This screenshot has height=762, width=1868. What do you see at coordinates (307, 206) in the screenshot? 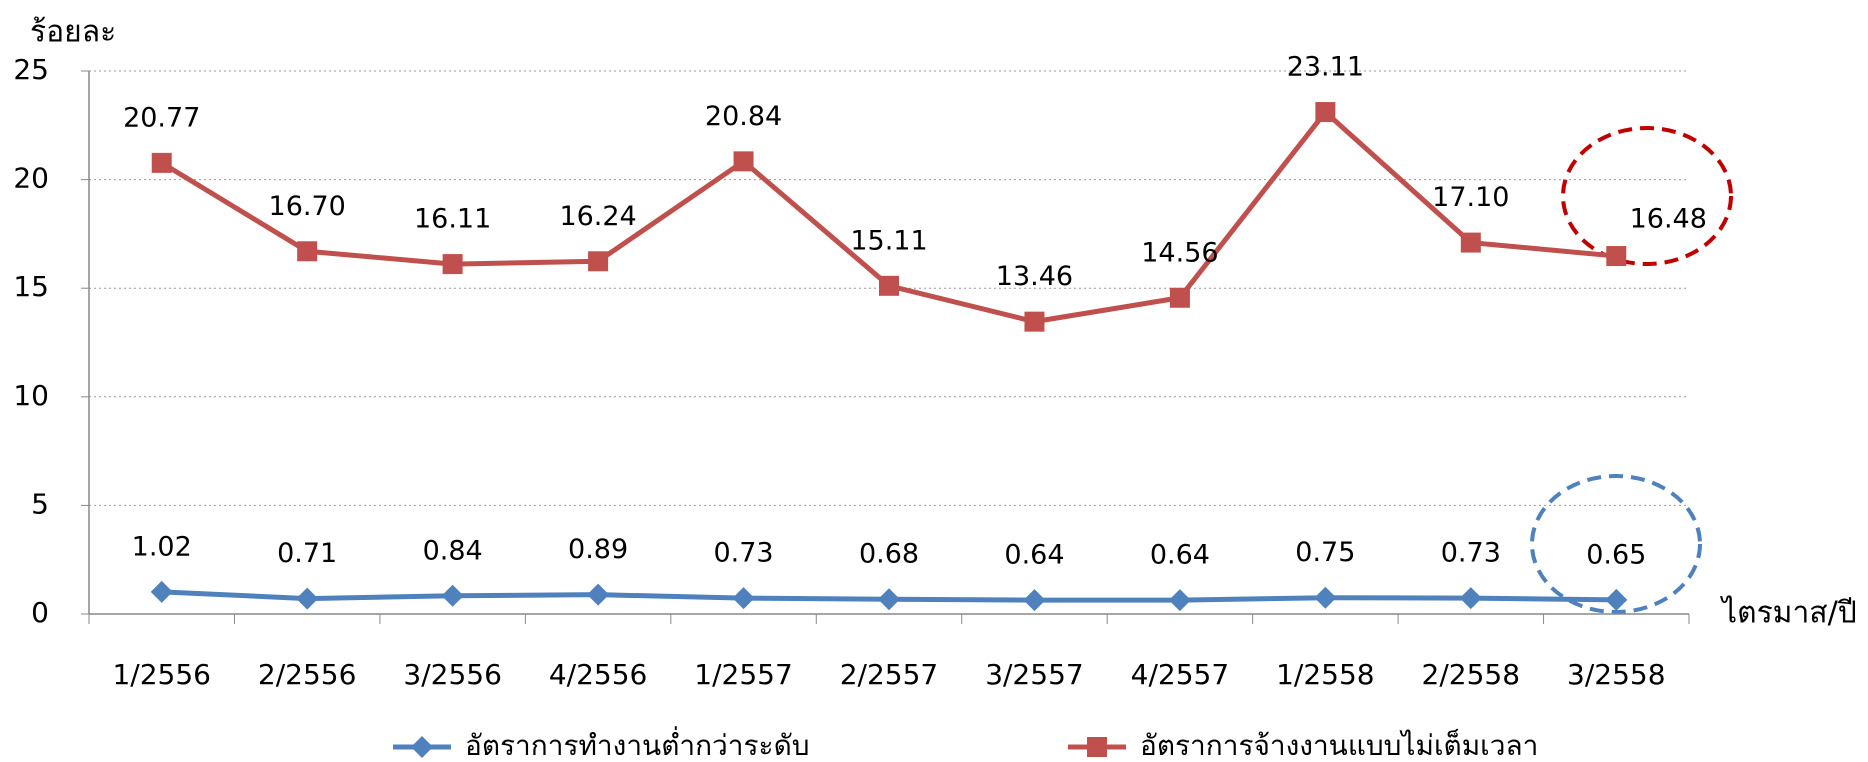
I see `data-label: 16.70` at bounding box center [307, 206].